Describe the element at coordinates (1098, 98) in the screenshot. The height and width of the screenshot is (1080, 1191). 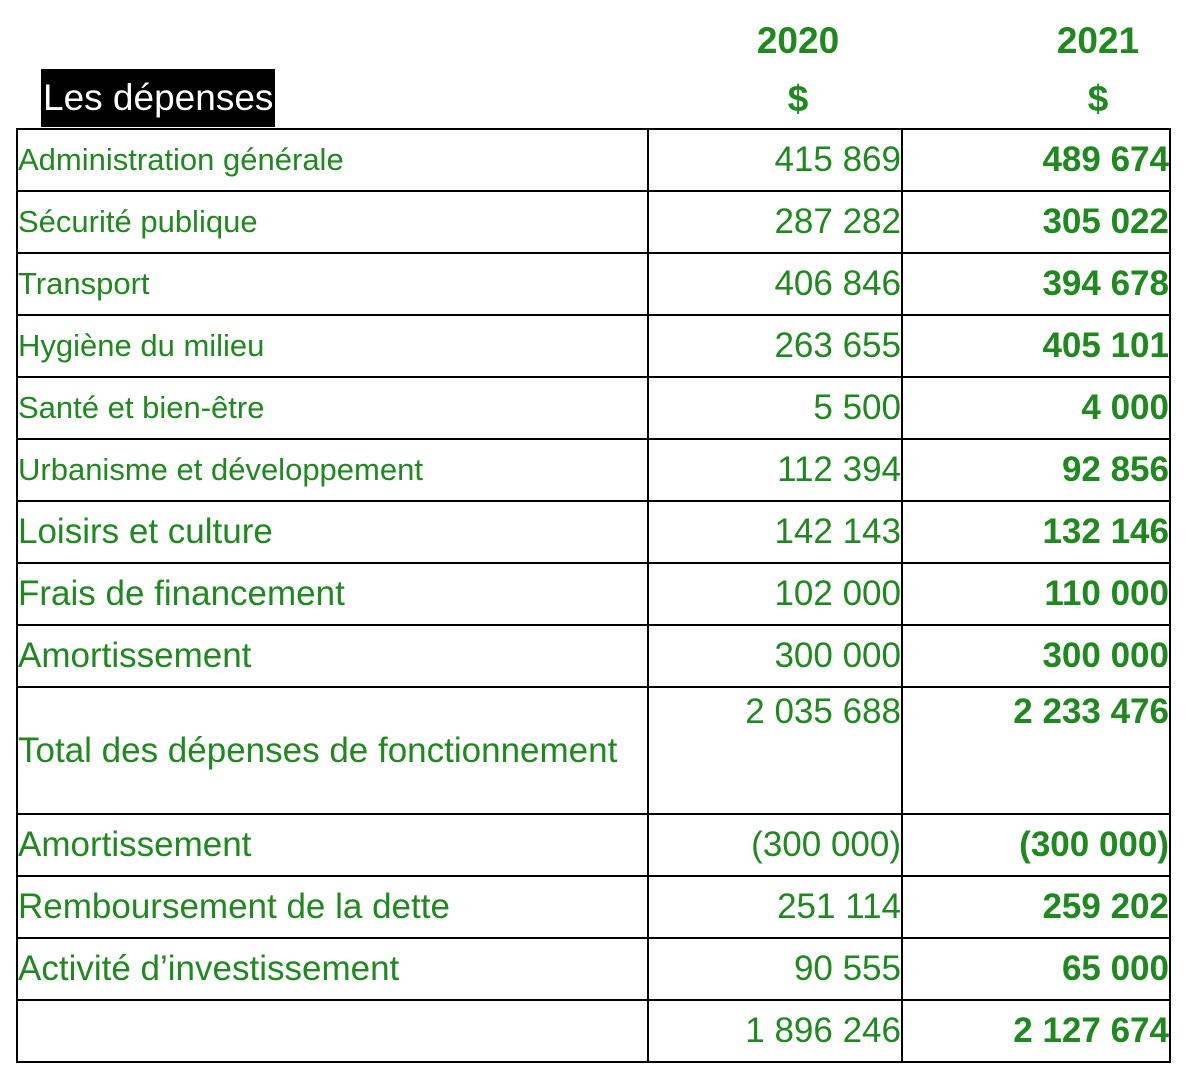
I see `currency-label-2021: $` at that location.